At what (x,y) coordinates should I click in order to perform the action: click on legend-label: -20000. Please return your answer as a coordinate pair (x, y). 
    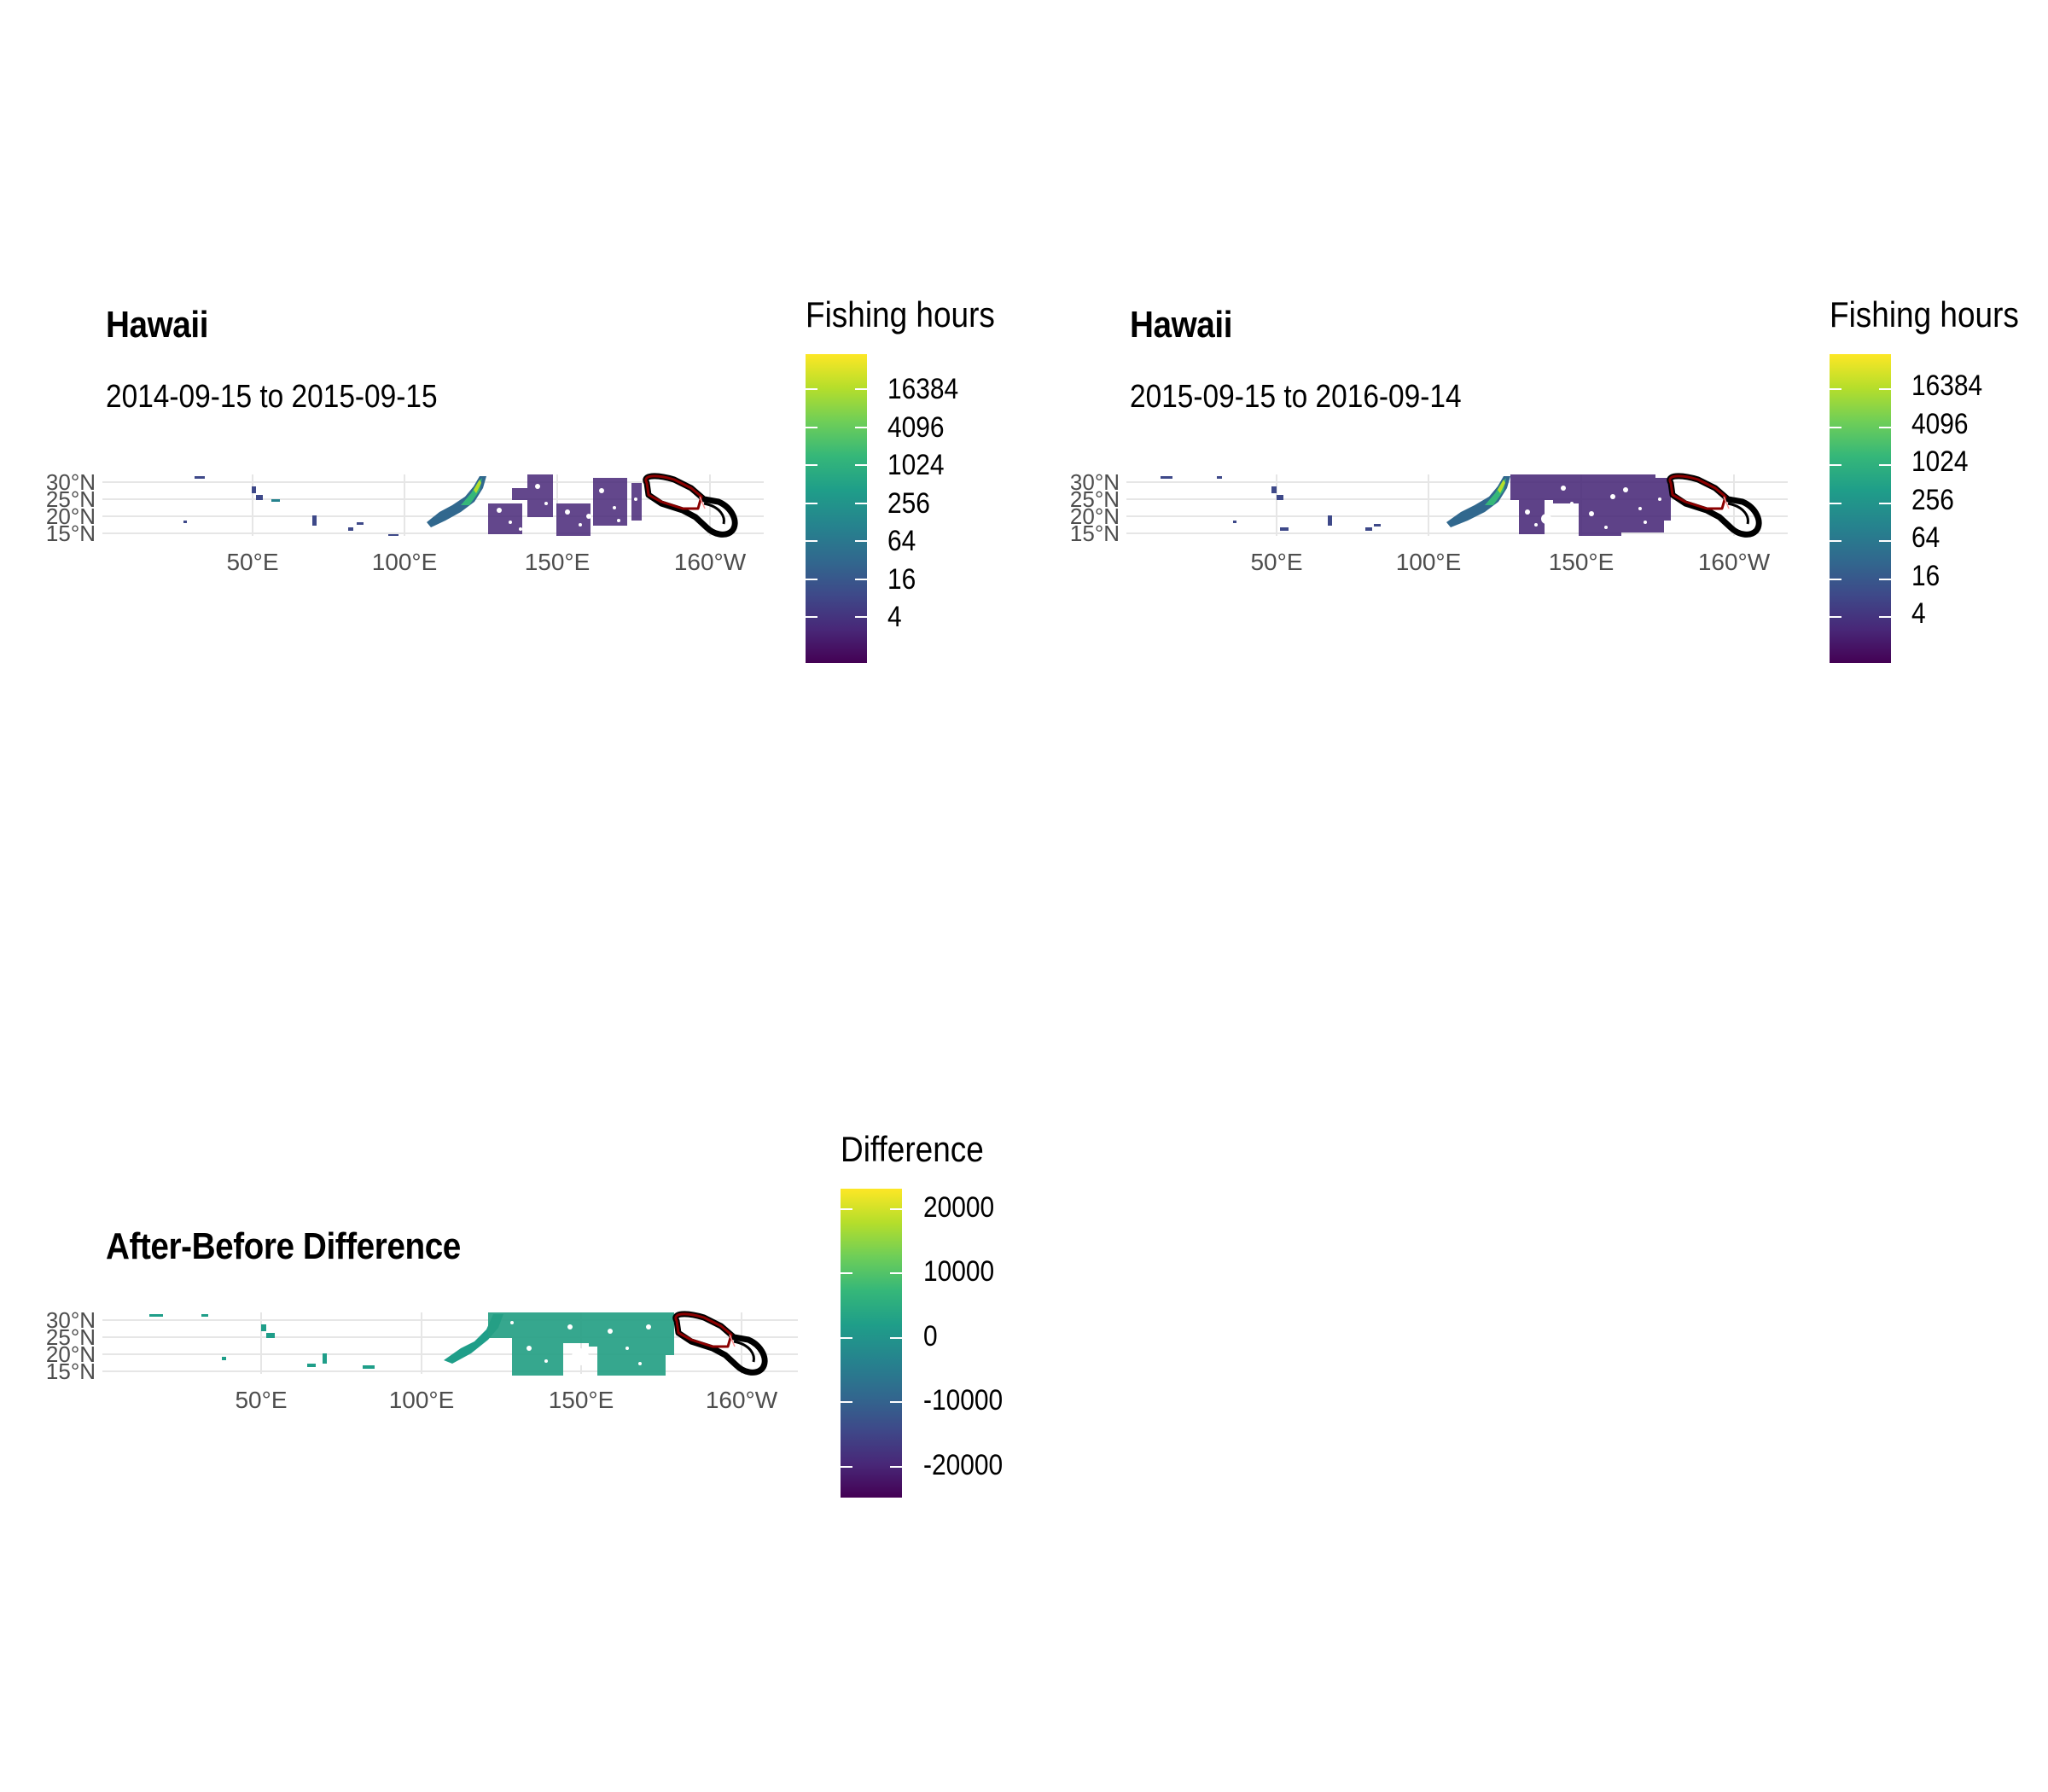
    Looking at the image, I should click on (964, 1465).